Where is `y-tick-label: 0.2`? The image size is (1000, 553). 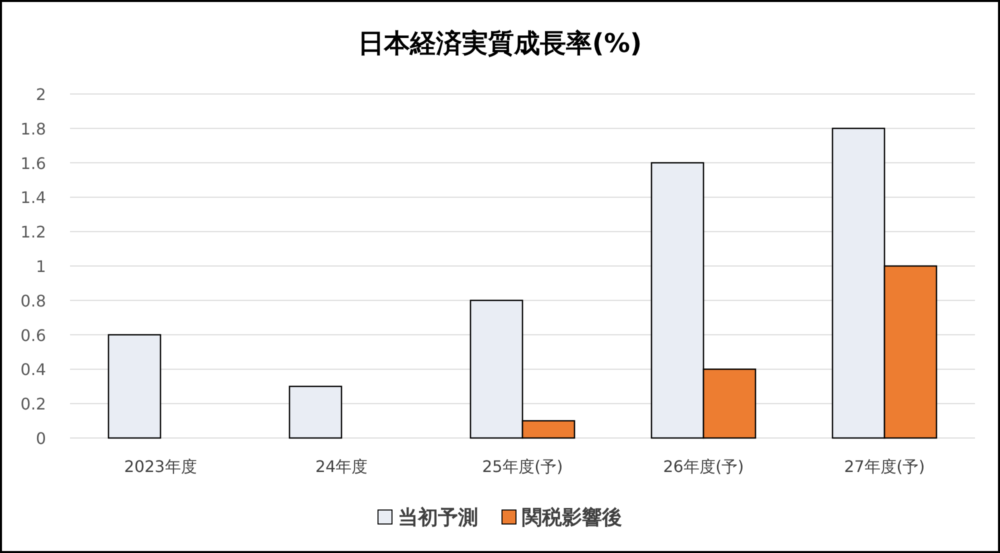 y-tick-label: 0.2 is located at coordinates (33, 404).